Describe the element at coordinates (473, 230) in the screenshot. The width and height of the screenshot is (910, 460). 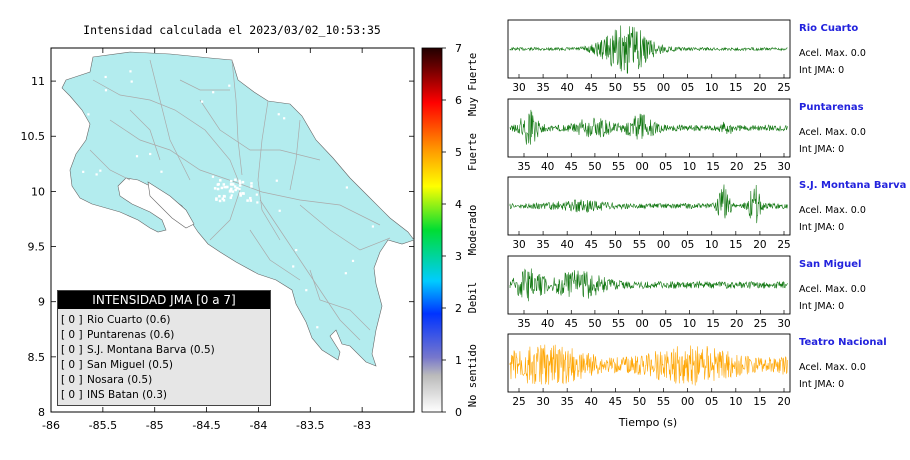
I see `colorbar-labels: No sentido Debil Moderado Fuerte Muy Fuerte` at that location.